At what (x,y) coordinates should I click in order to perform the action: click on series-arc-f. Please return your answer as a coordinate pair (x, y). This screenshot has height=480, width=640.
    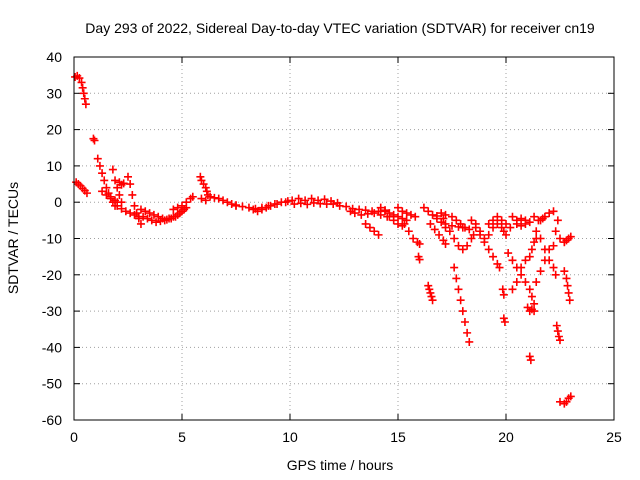
    Looking at the image, I should click on (128, 211).